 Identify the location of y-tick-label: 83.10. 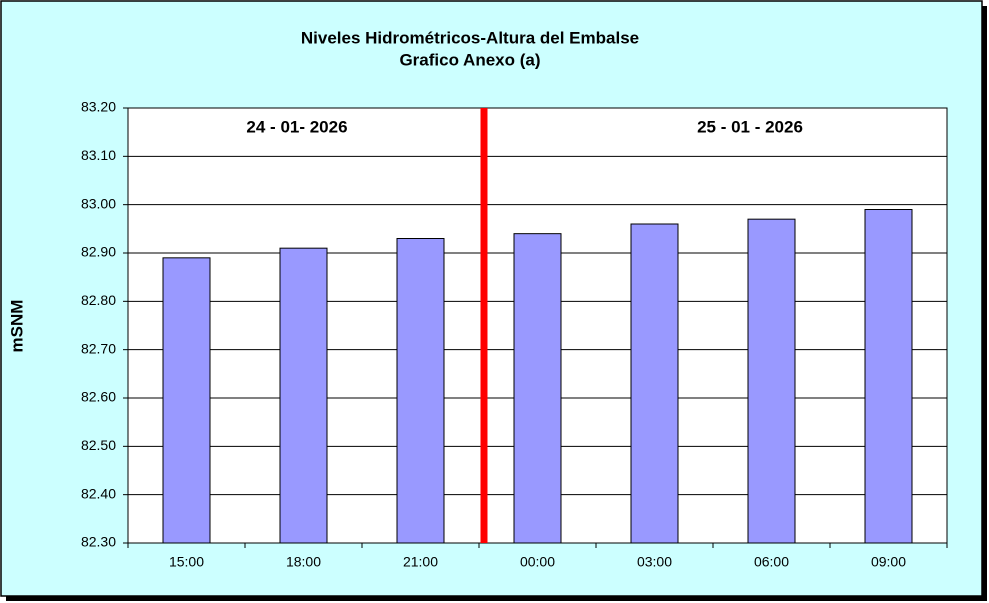
(98, 155).